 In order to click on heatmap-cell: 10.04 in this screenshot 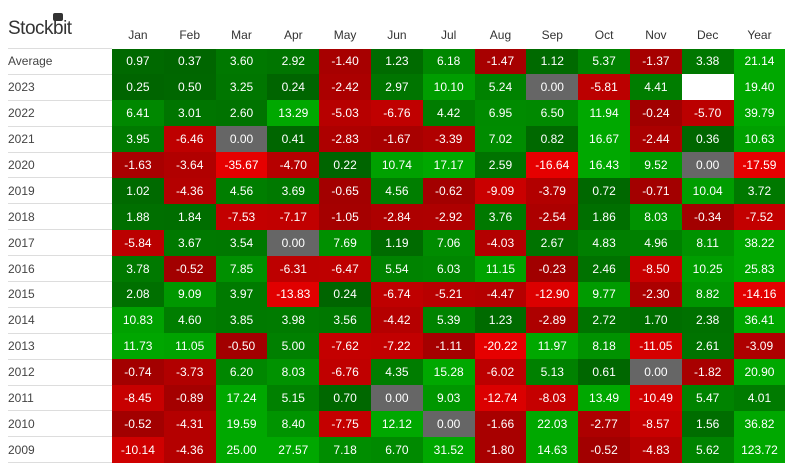, I will do `click(707, 190)`.